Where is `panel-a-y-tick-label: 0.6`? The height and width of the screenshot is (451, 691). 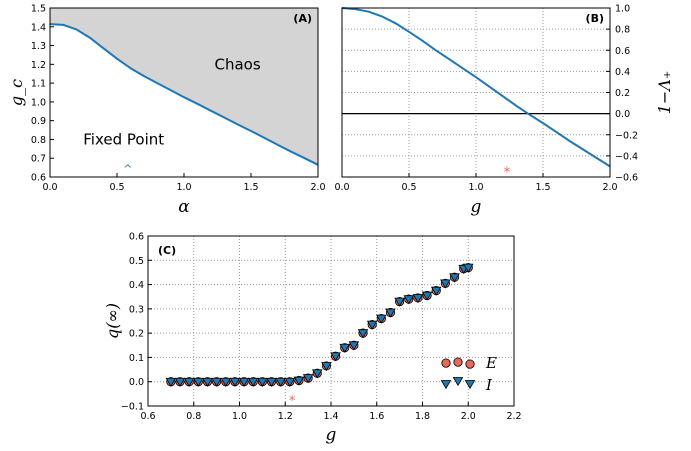 panel-a-y-tick-label: 0.6 is located at coordinates (38, 178).